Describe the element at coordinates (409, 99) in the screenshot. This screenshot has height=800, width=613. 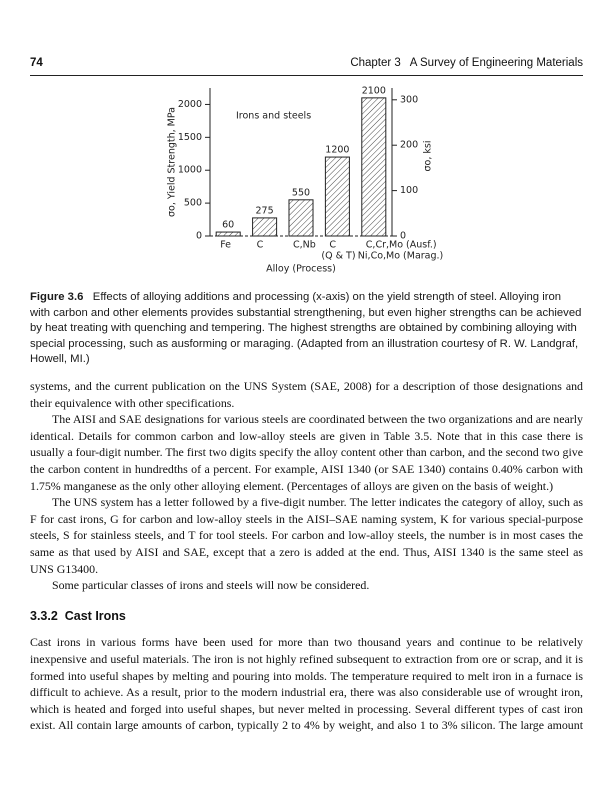
I see `y2-tick-label: 300` at that location.